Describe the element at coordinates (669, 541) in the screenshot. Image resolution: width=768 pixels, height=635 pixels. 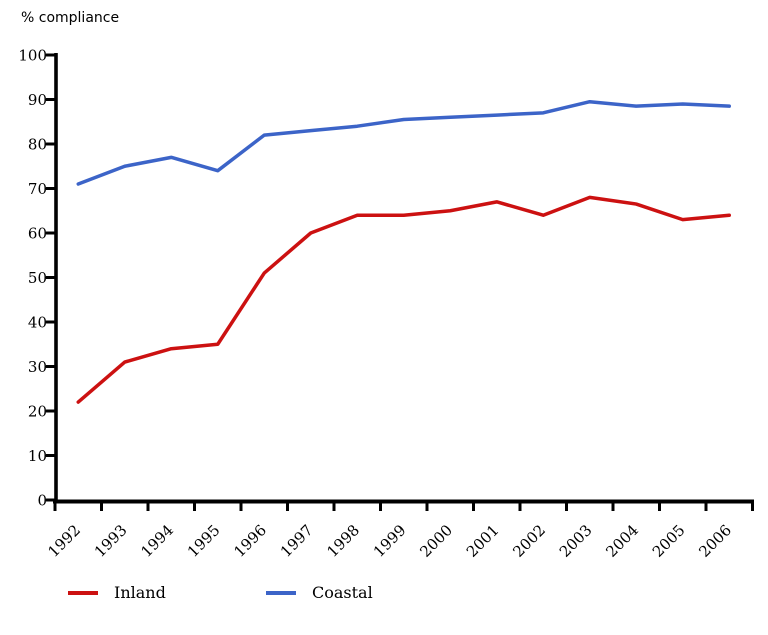
I see `x-tick-label: 2005` at that location.